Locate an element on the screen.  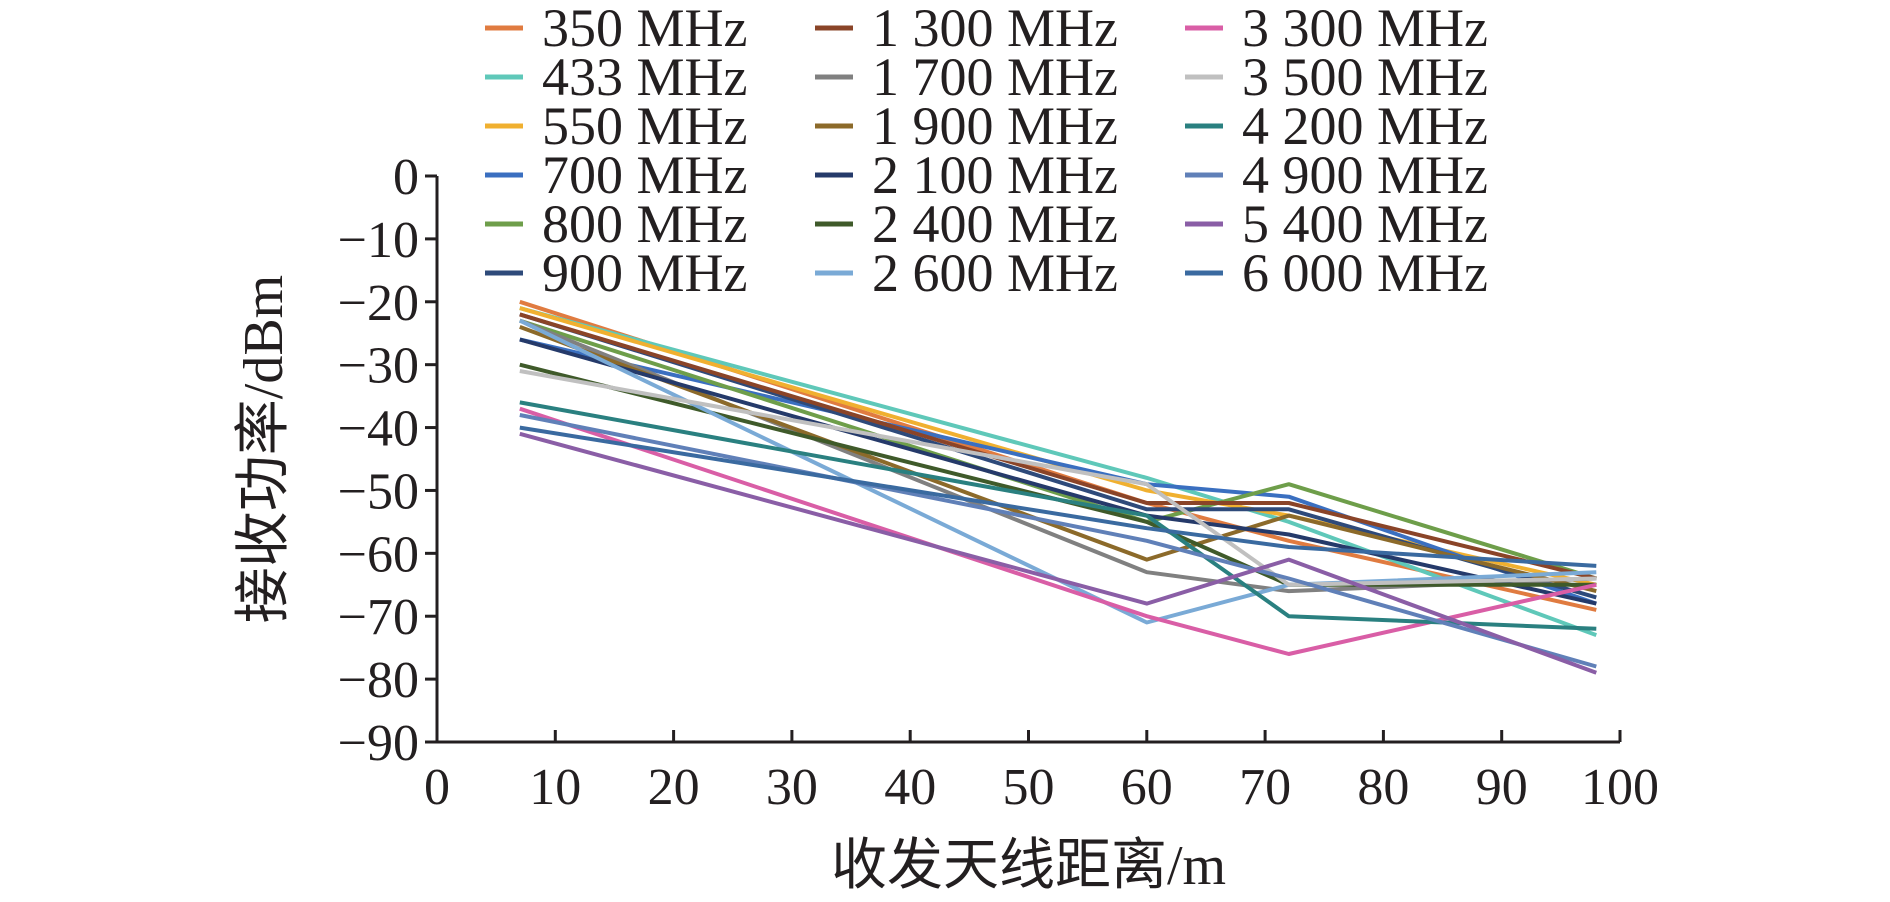
y-tick-label: −60 is located at coordinates (378, 554).